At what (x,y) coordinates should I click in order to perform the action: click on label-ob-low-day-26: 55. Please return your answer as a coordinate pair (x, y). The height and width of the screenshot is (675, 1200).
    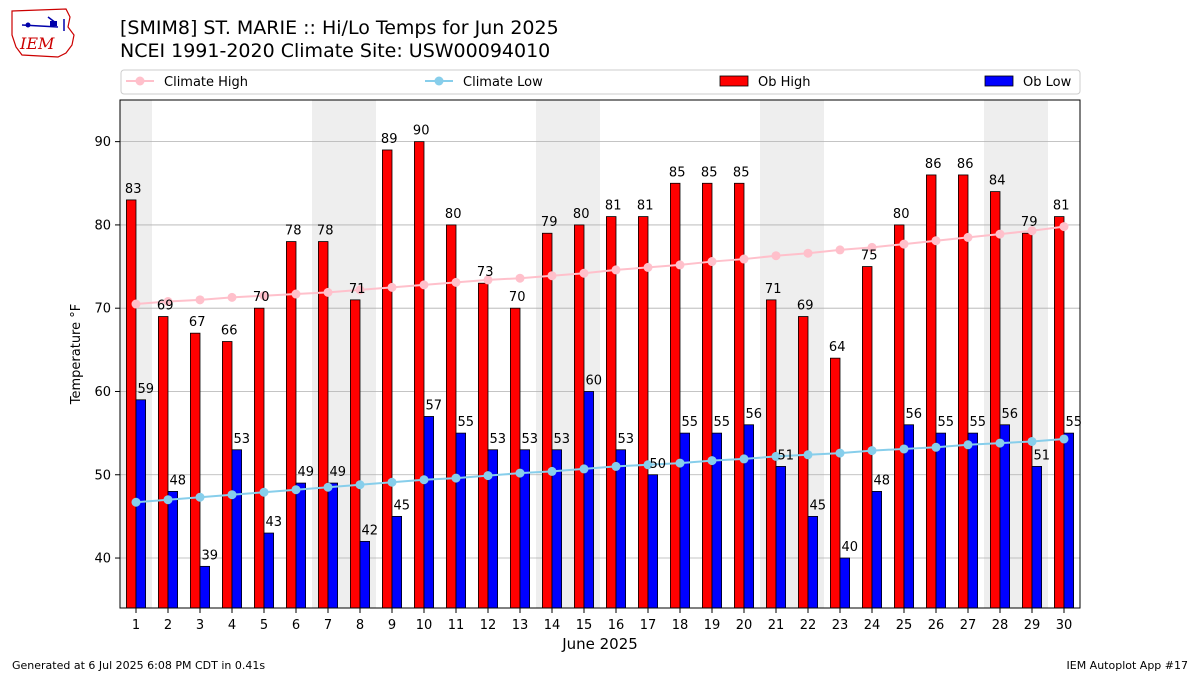
    Looking at the image, I should click on (946, 422).